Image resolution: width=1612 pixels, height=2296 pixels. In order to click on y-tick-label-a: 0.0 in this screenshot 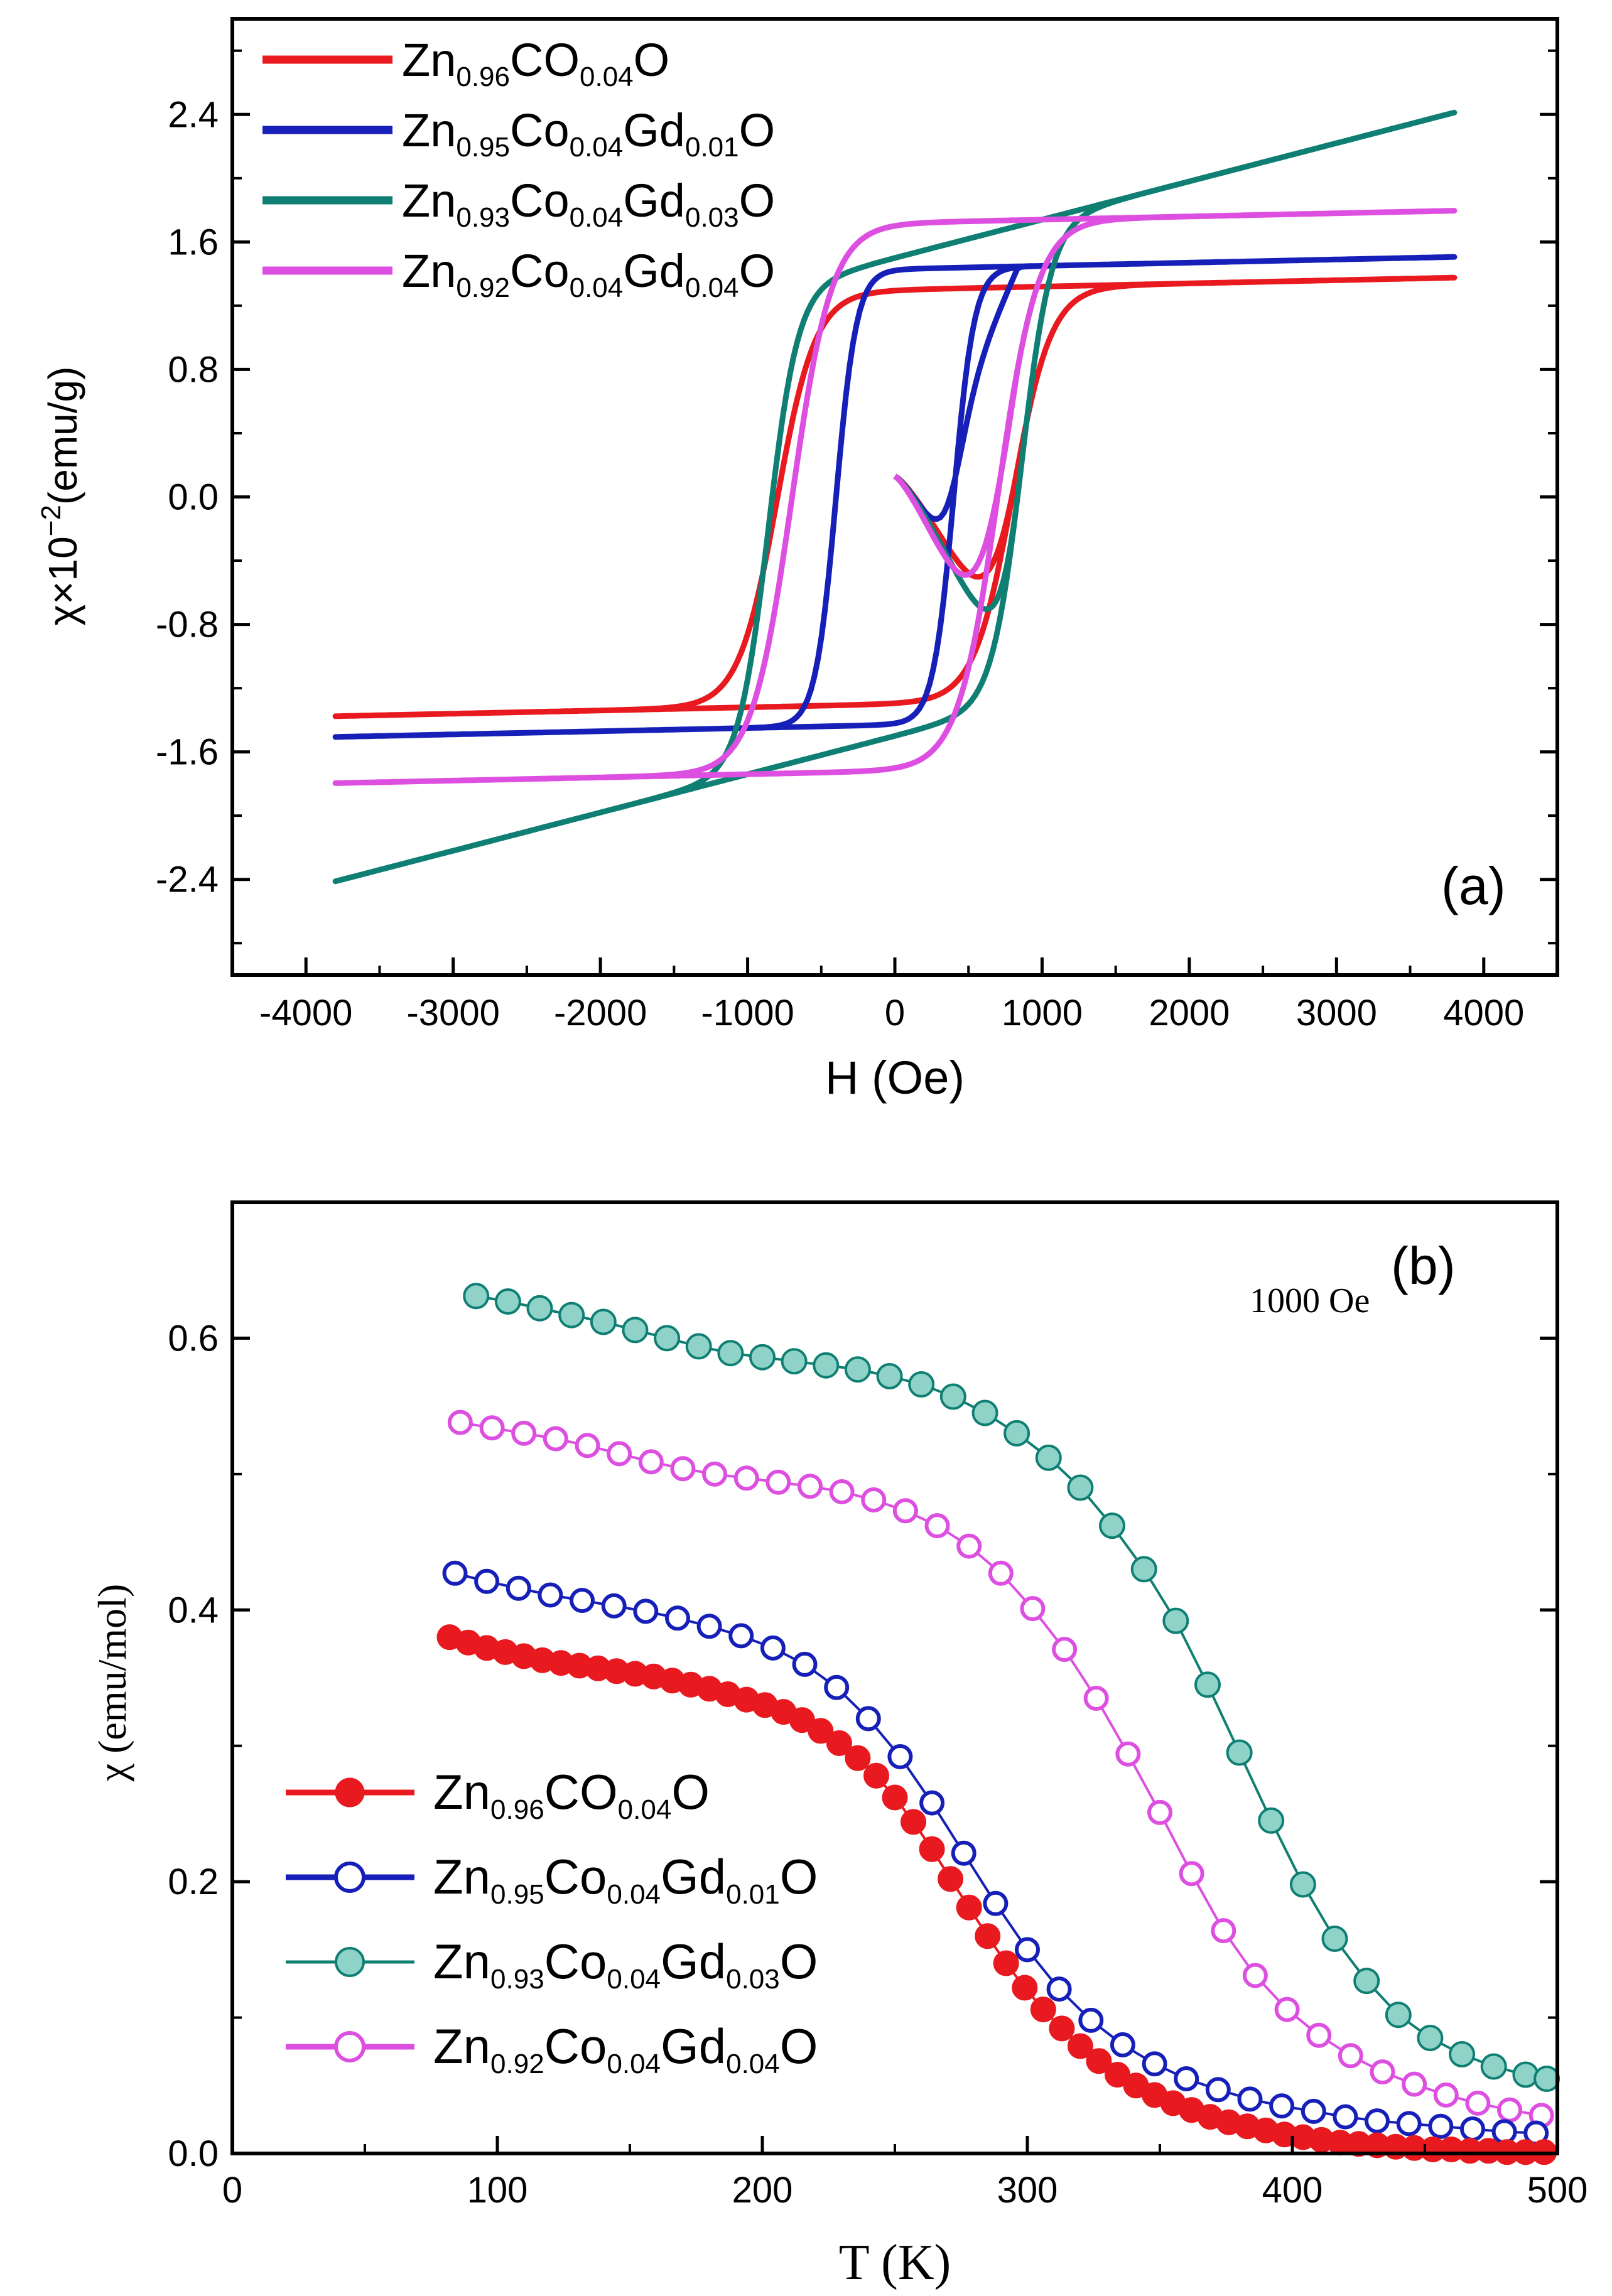, I will do `click(193, 498)`.